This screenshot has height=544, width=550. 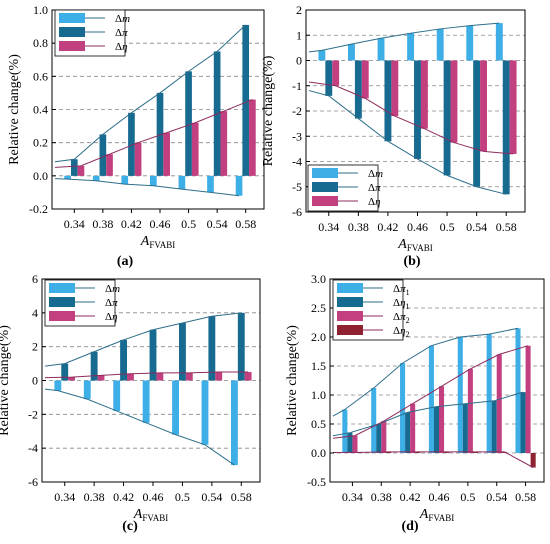 What do you see at coordinates (401, 332) in the screenshot?
I see `legend-label-Δη2: Δη2` at bounding box center [401, 332].